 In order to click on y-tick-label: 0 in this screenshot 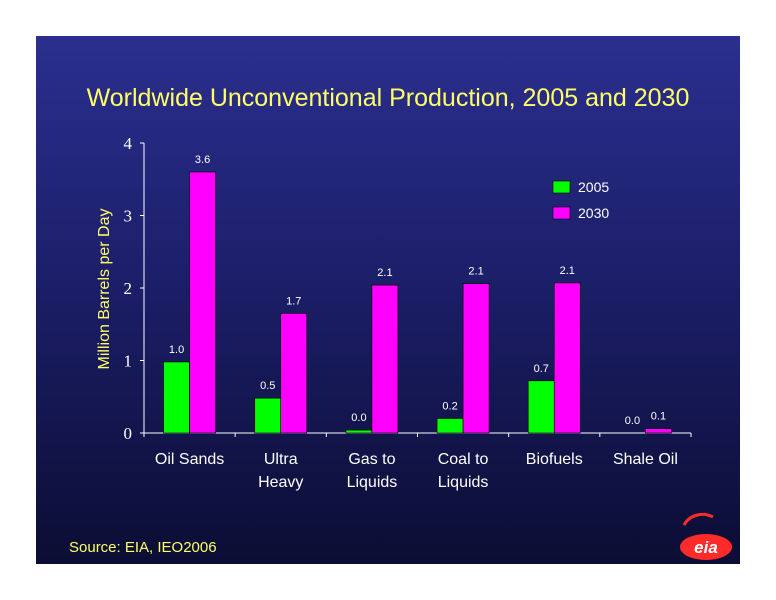, I will do `click(128, 433)`.